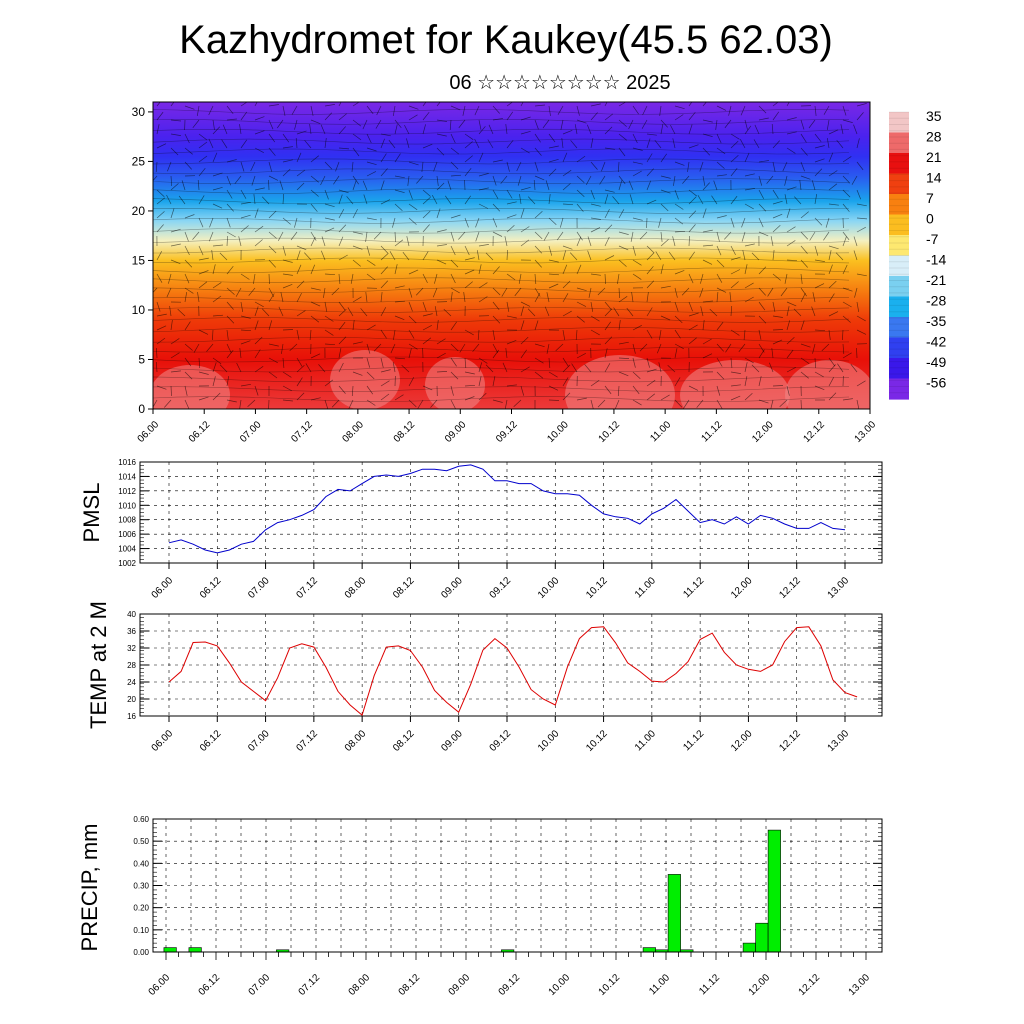 This screenshot has height=1024, width=1024. Describe the element at coordinates (139, 260) in the screenshot. I see `heatmap-ytick-label: 15` at that location.